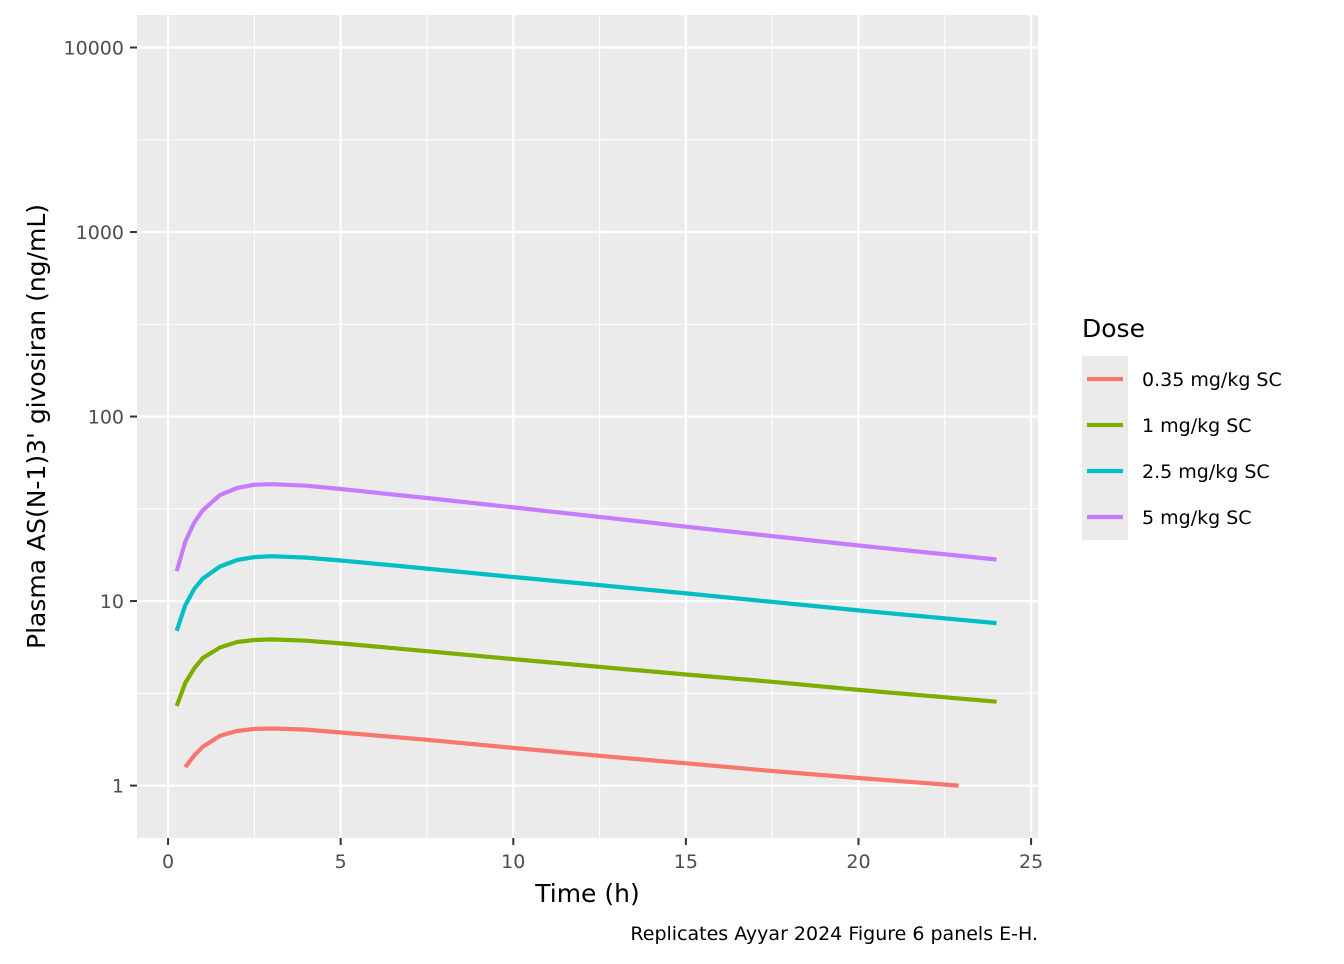 The width and height of the screenshot is (1344, 964). I want to click on legend-title: Dose, so click(1113, 328).